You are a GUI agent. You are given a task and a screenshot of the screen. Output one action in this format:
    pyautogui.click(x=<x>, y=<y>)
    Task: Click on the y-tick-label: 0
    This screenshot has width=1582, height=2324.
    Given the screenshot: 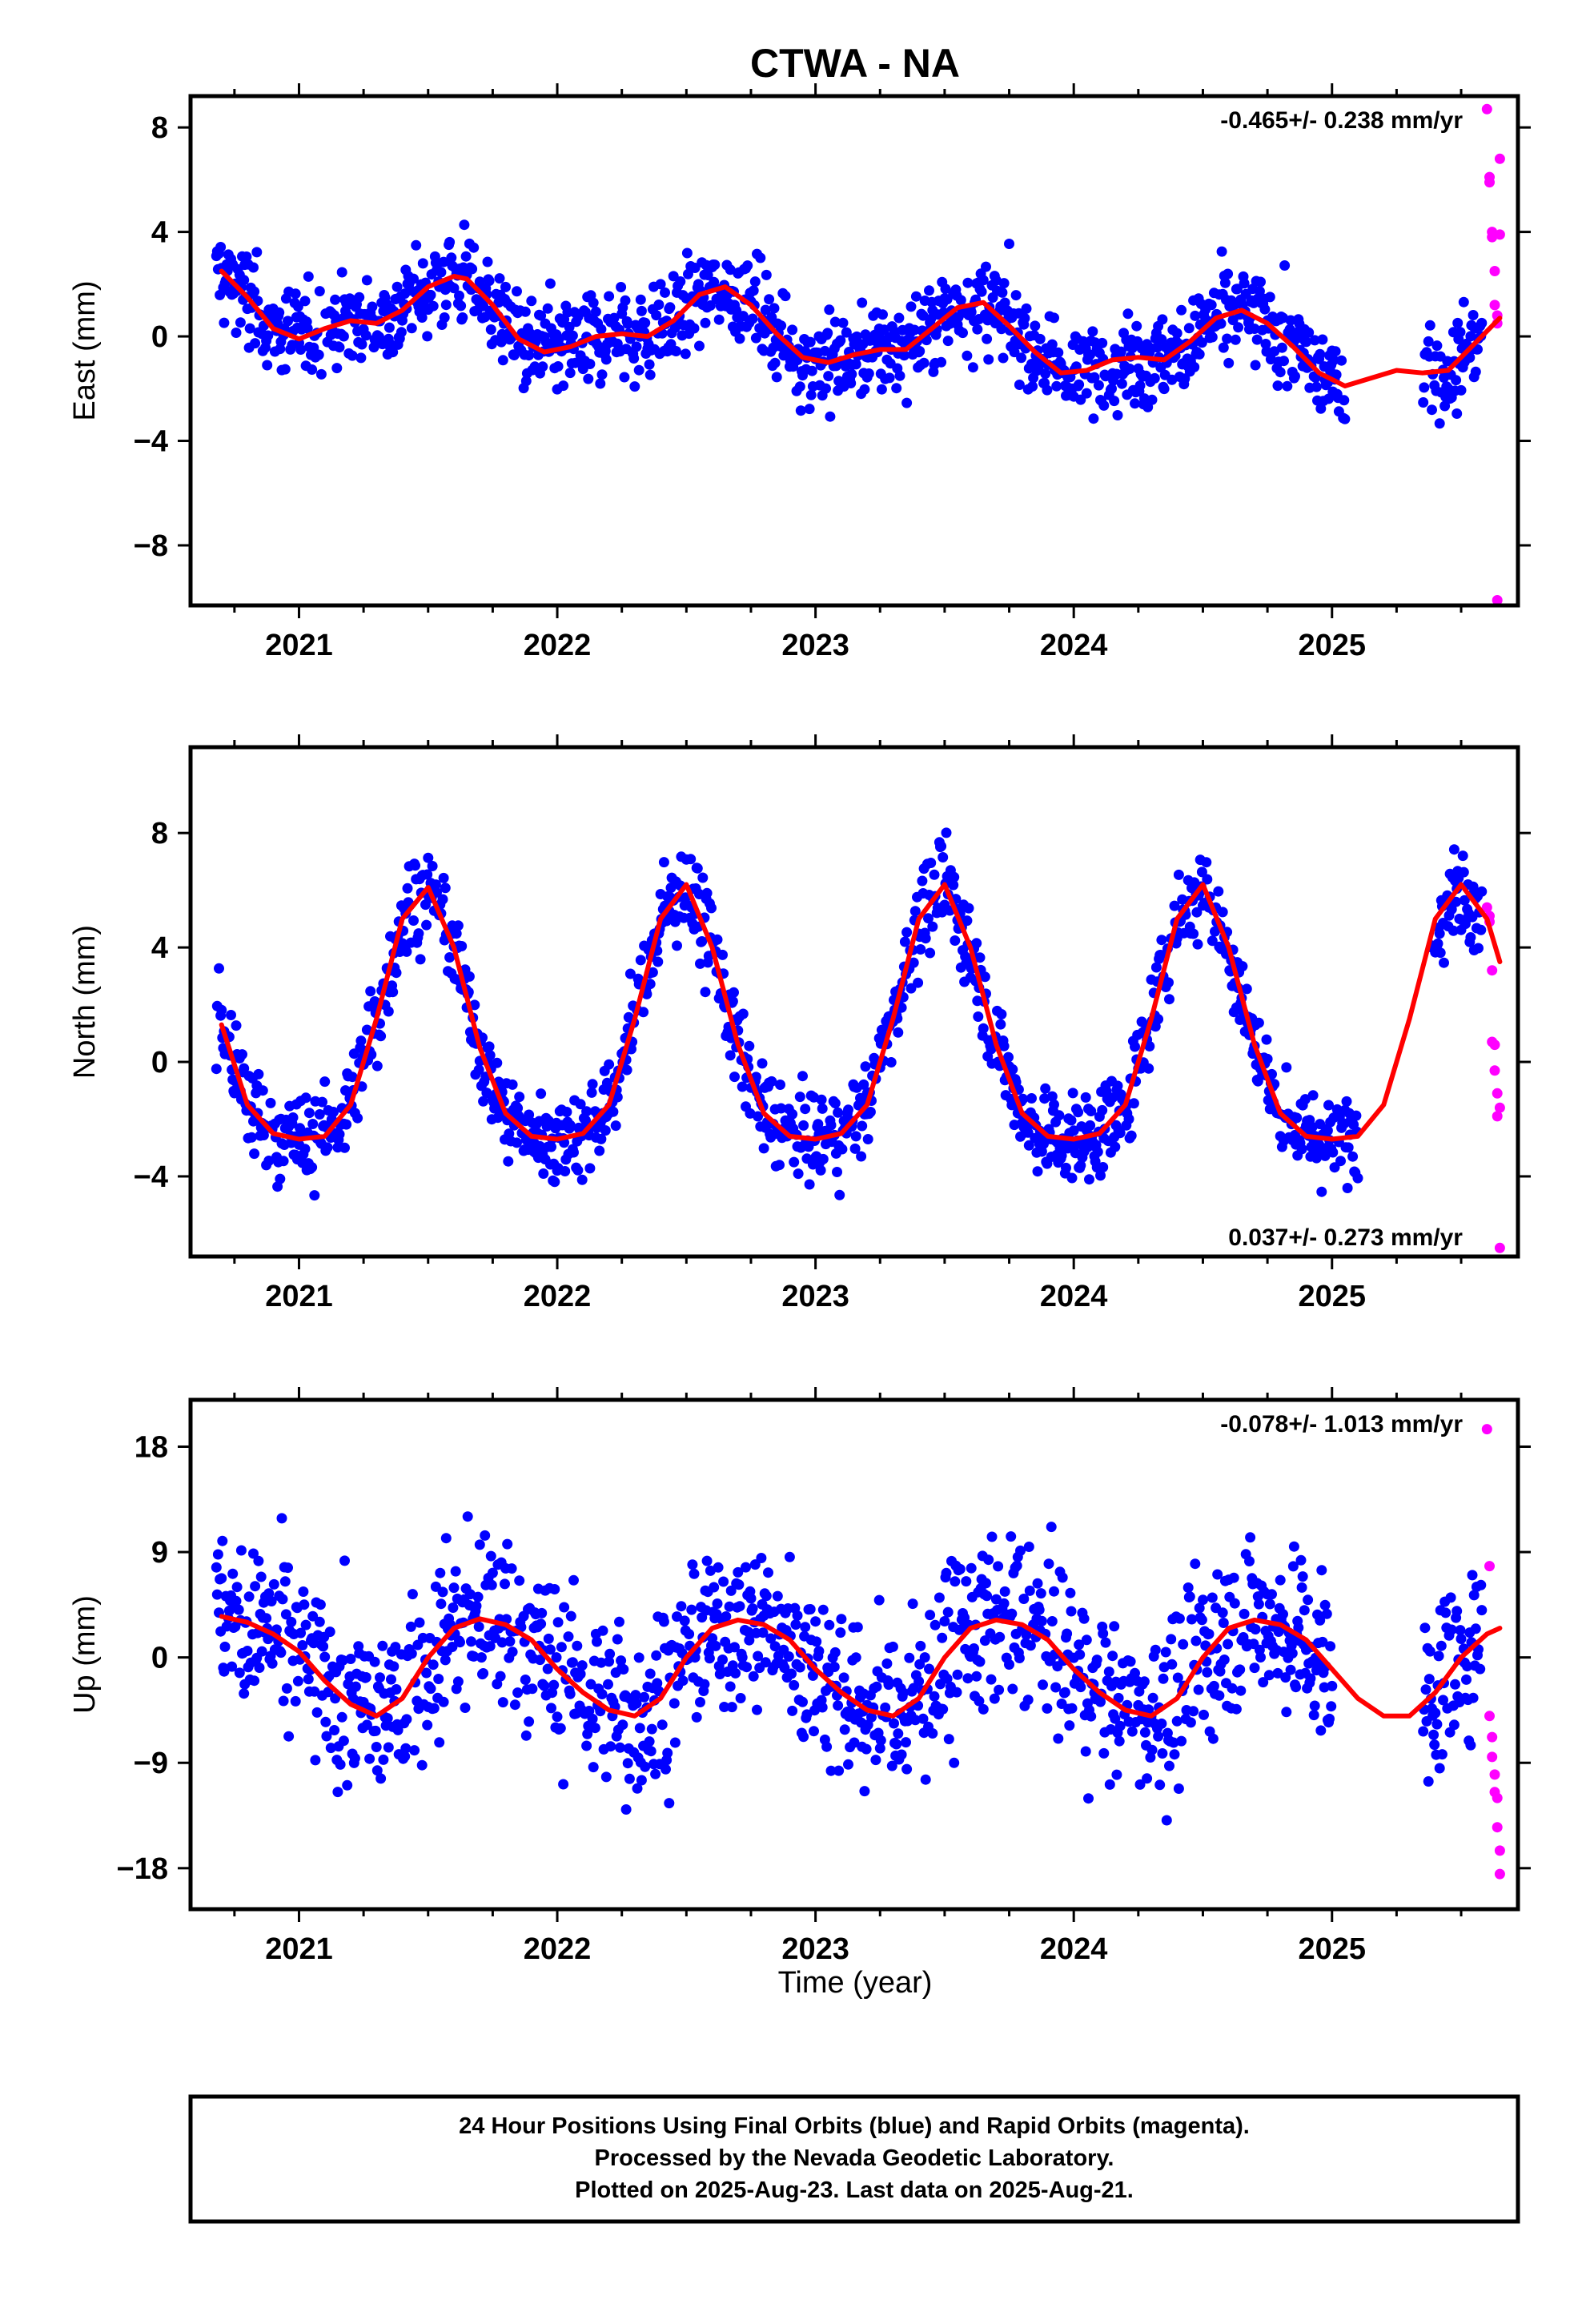 What is the action you would take?
    pyautogui.click(x=159, y=337)
    